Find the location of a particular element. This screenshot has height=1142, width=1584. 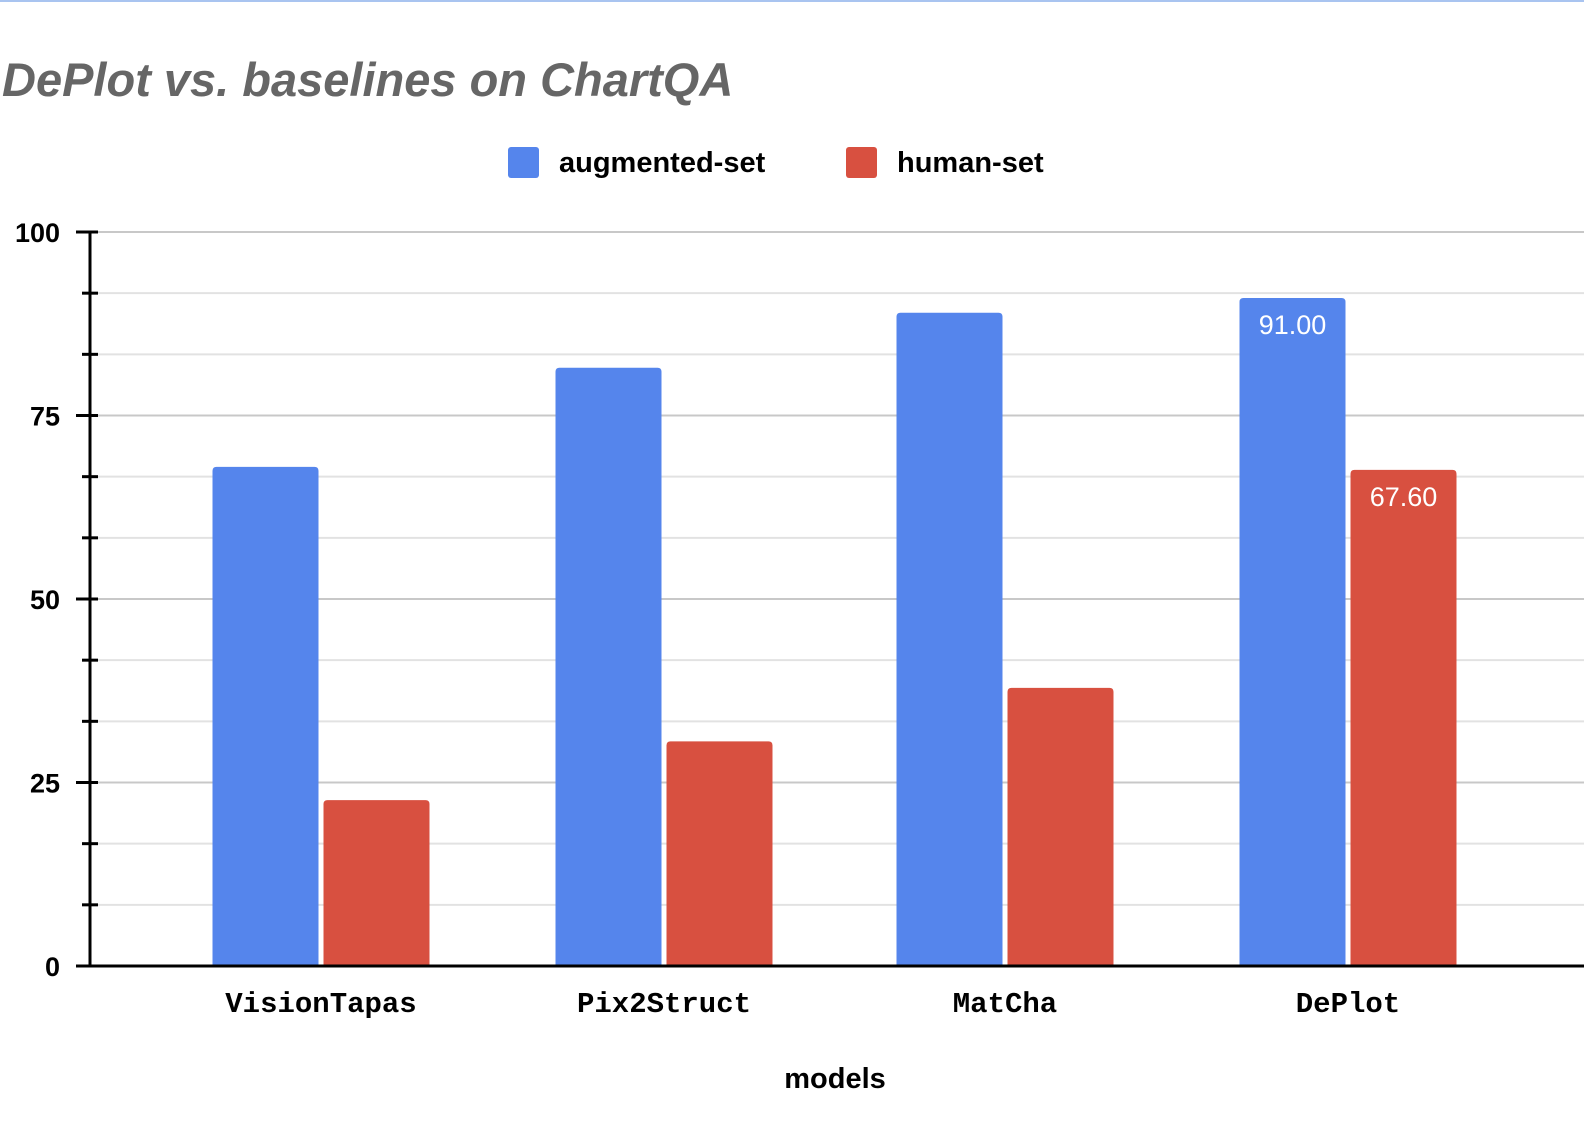

bar-augmented-set-Pix2Struct is located at coordinates (608, 666).